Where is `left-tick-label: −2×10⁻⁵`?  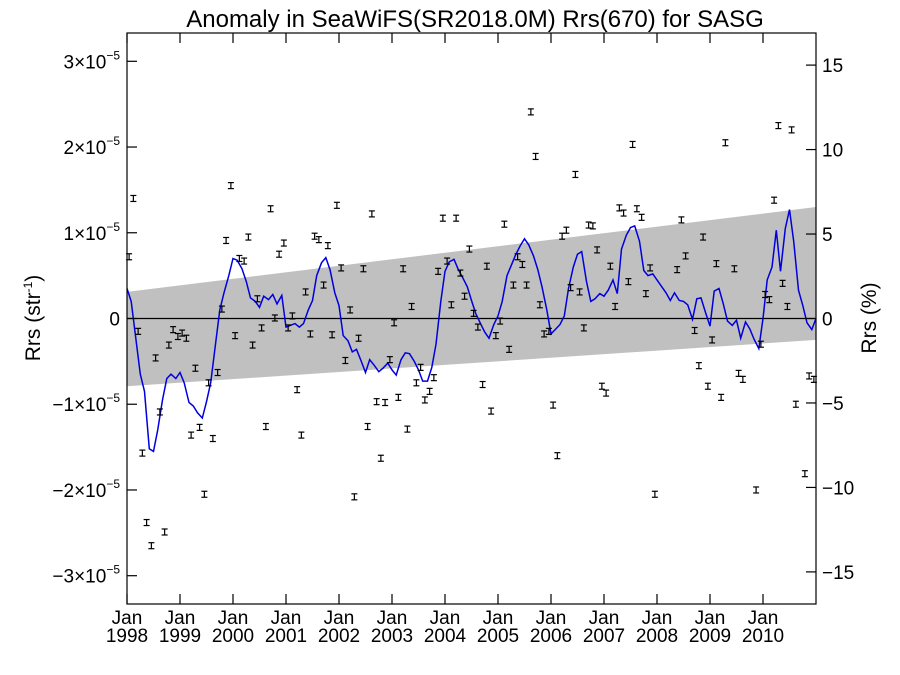 left-tick-label: −2×10⁻⁵ is located at coordinates (86, 489).